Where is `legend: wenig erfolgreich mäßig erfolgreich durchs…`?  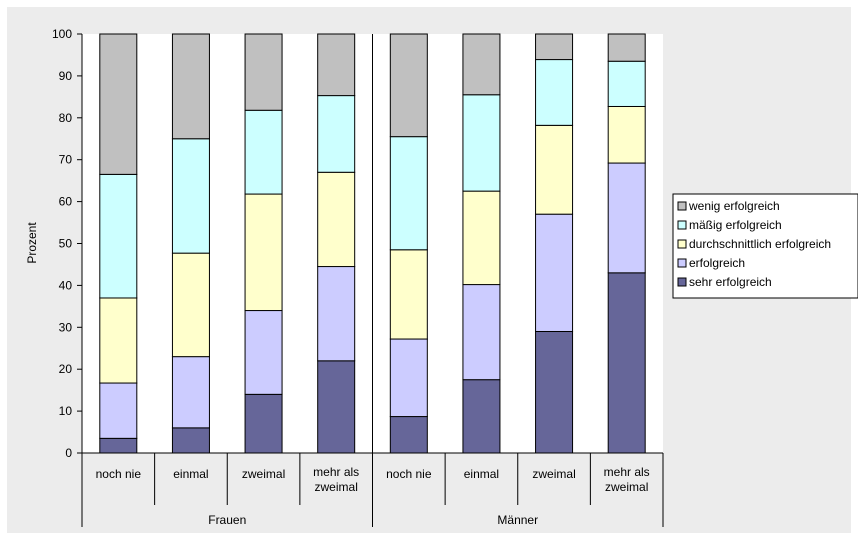 legend: wenig erfolgreich mäßig erfolgreich durchs… is located at coordinates (765, 246).